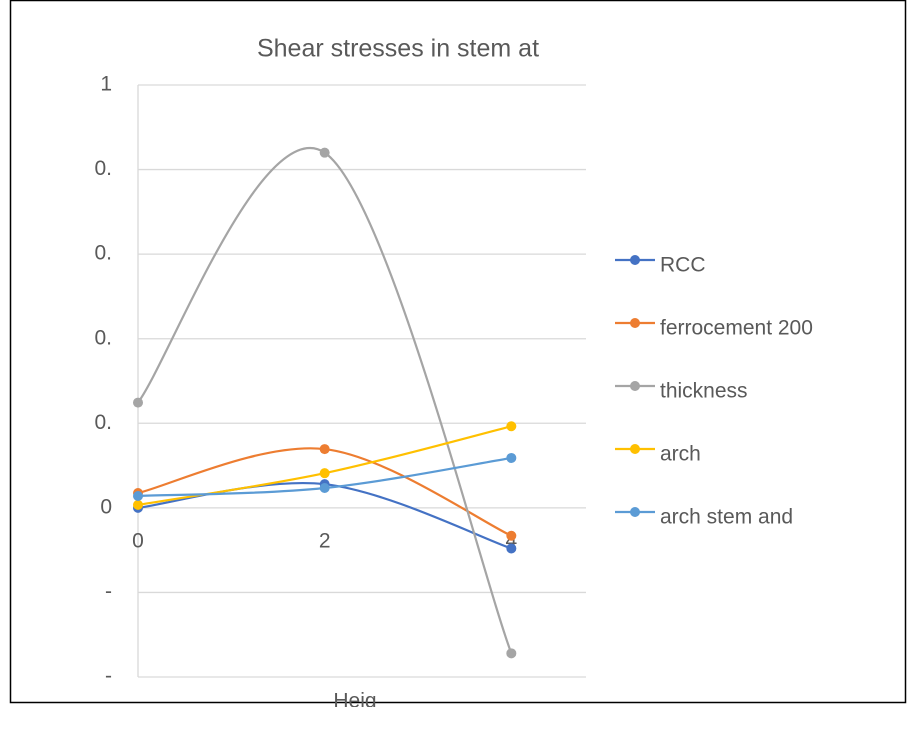 Image resolution: width=907 pixels, height=729 pixels. I want to click on legend-label: thickness, so click(704, 391).